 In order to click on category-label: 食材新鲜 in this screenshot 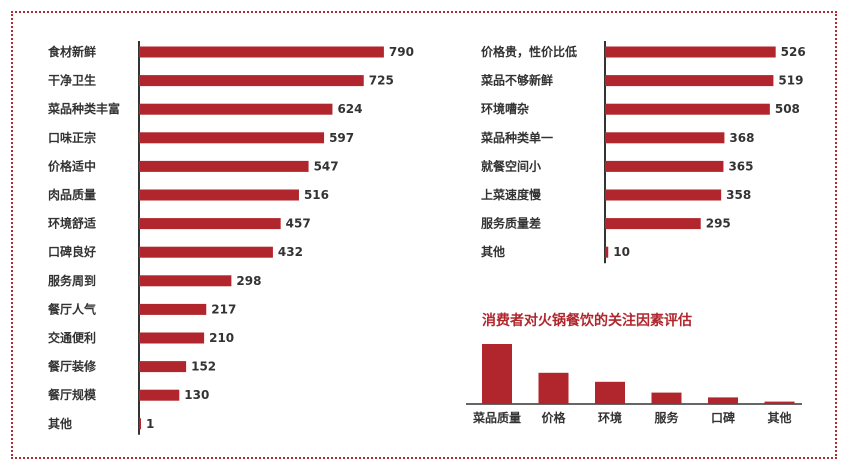, I will do `click(71, 51)`.